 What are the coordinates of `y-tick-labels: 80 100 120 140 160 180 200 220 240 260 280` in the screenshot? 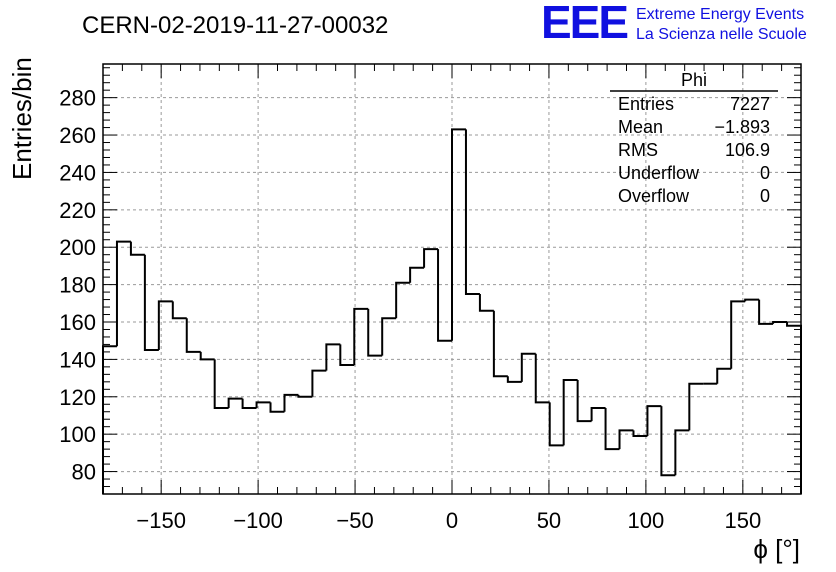 It's located at (77, 285).